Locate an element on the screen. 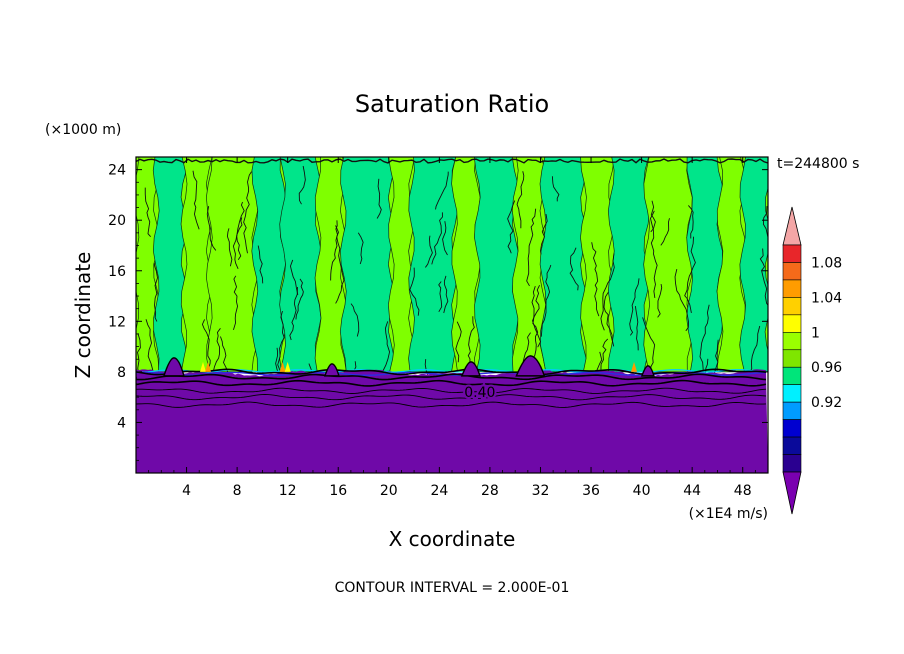 The height and width of the screenshot is (654, 904). colorbar-tick-label: 0.96 is located at coordinates (826, 368).